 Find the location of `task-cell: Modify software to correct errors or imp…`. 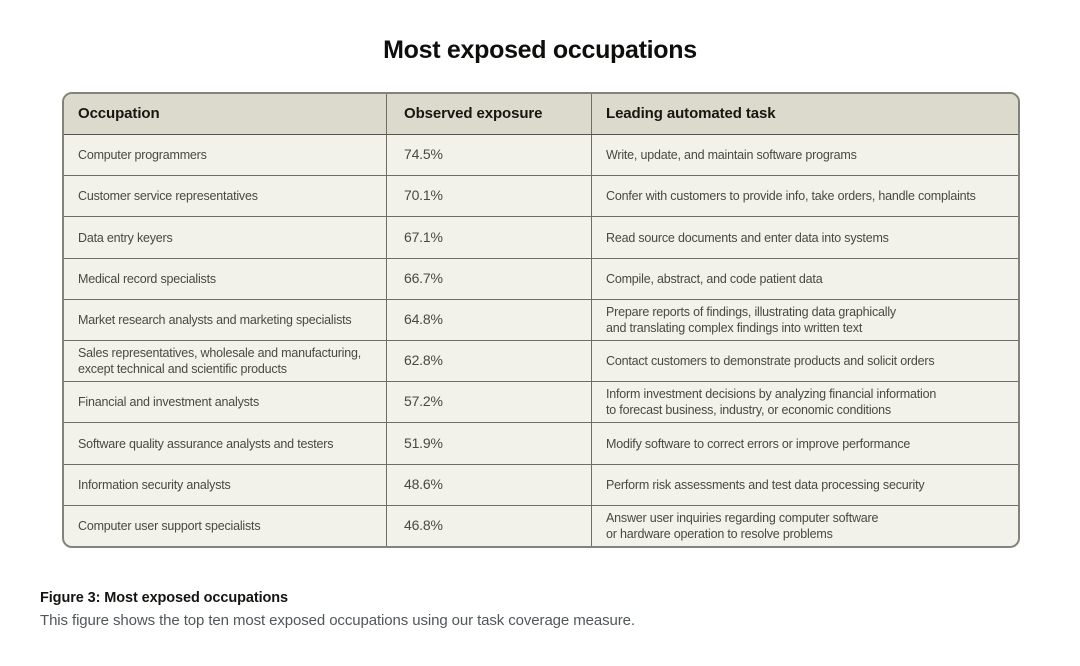

task-cell: Modify software to correct errors or imp… is located at coordinates (758, 443).